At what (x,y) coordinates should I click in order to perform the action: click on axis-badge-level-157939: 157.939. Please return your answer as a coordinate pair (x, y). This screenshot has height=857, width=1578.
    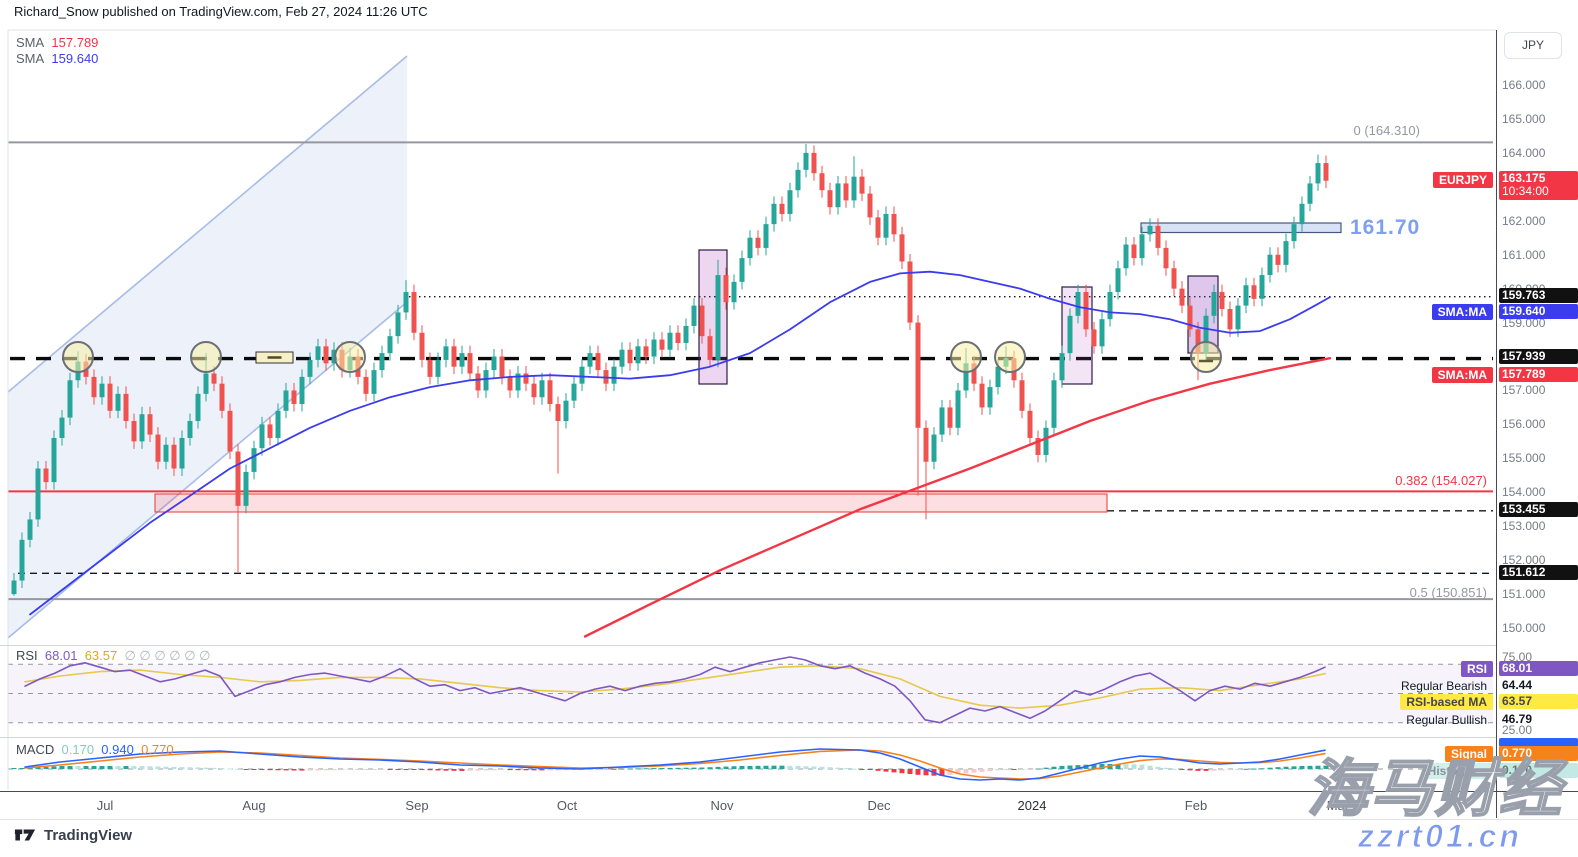
    Looking at the image, I should click on (1538, 356).